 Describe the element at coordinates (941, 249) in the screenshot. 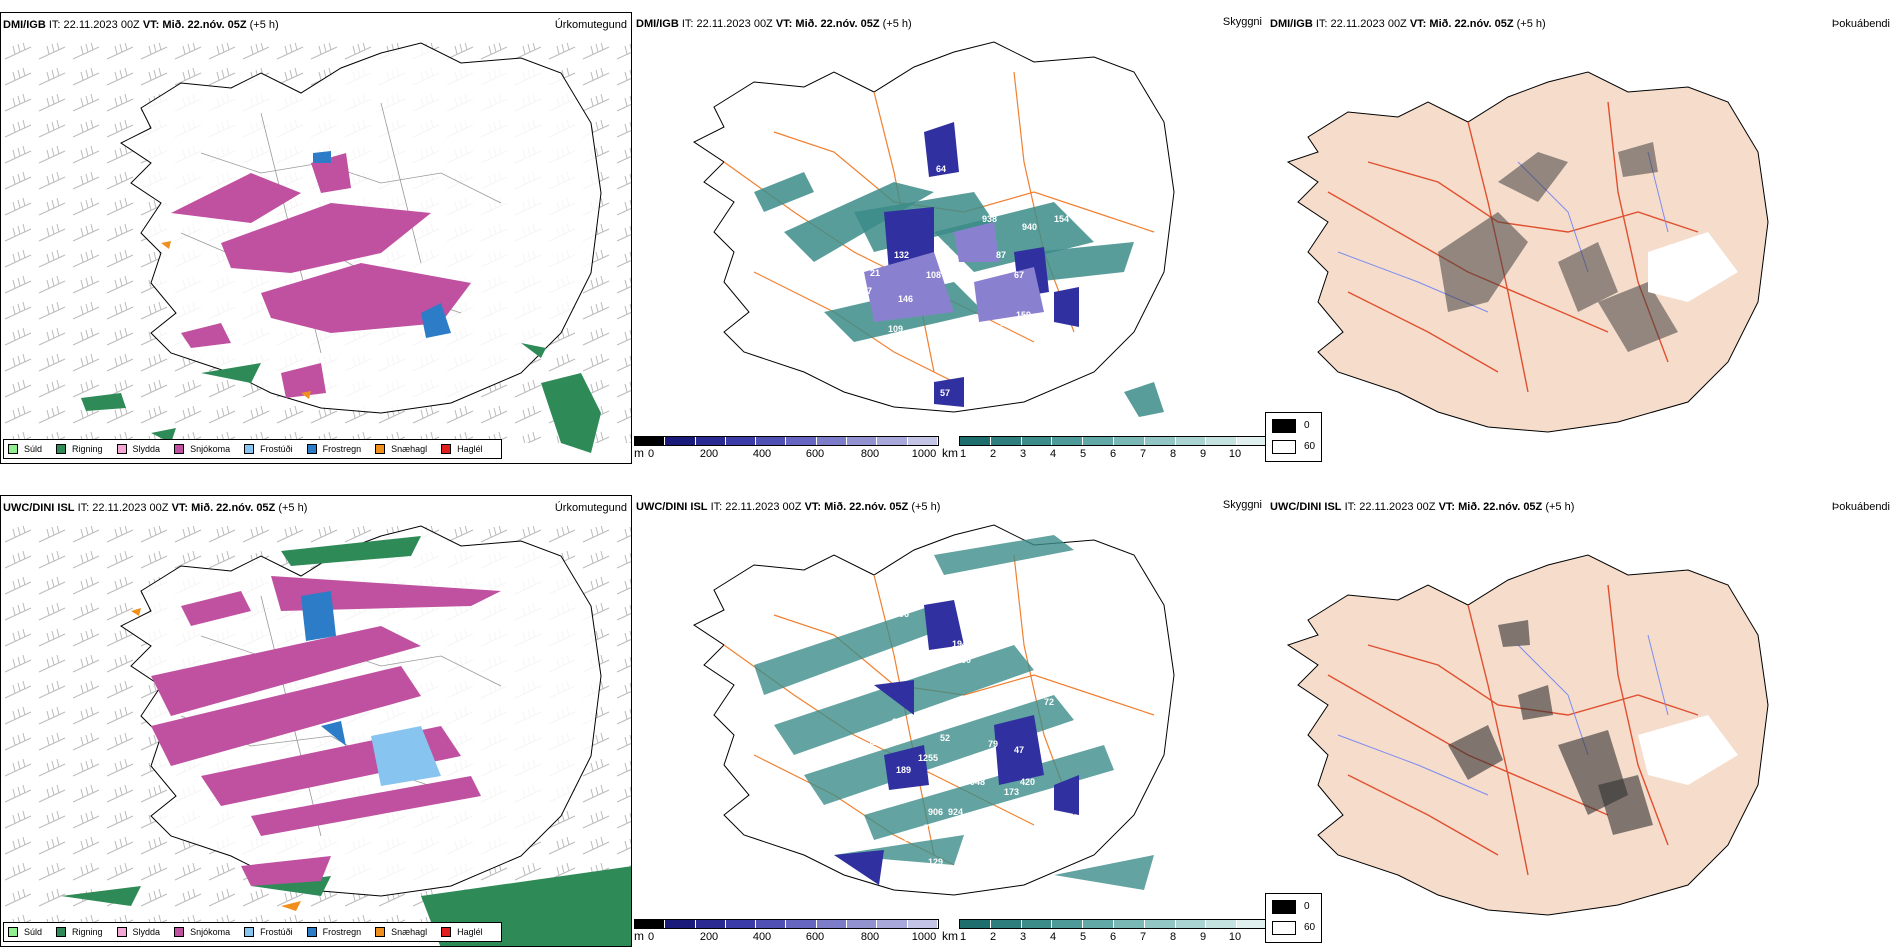

I see `svg-text: 105` at that location.